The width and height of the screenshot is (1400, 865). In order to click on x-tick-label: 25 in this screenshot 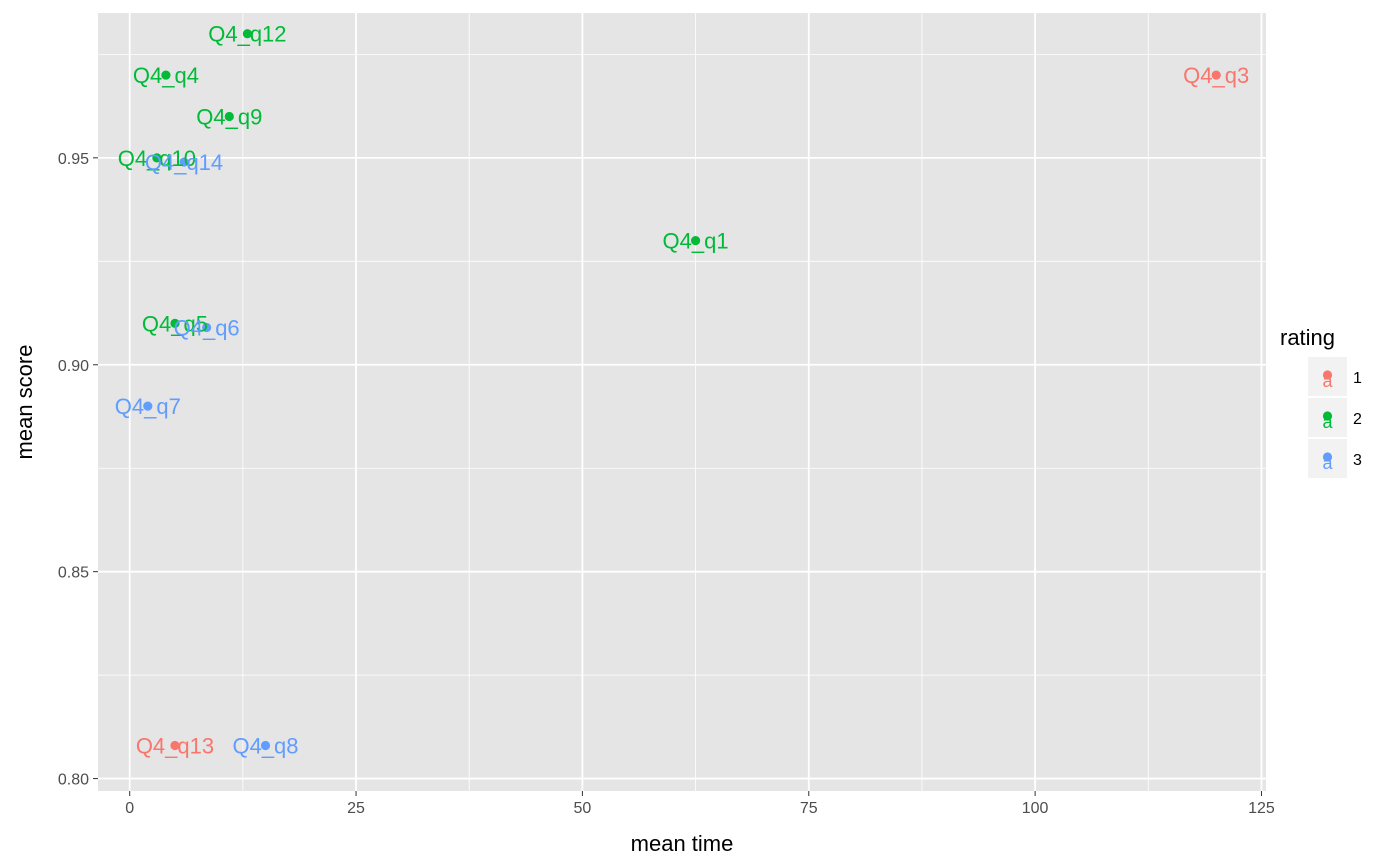, I will do `click(356, 808)`.